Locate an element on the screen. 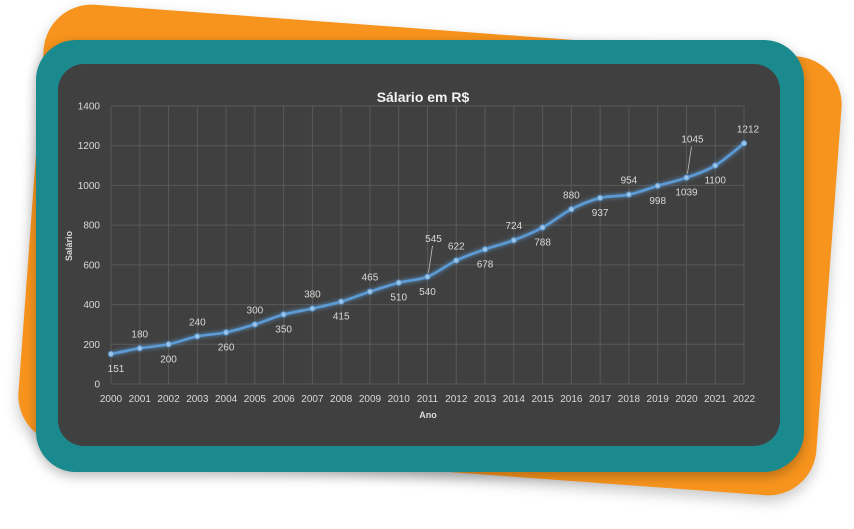 The image size is (854, 529). x-axis-title: Ano is located at coordinates (428, 415).